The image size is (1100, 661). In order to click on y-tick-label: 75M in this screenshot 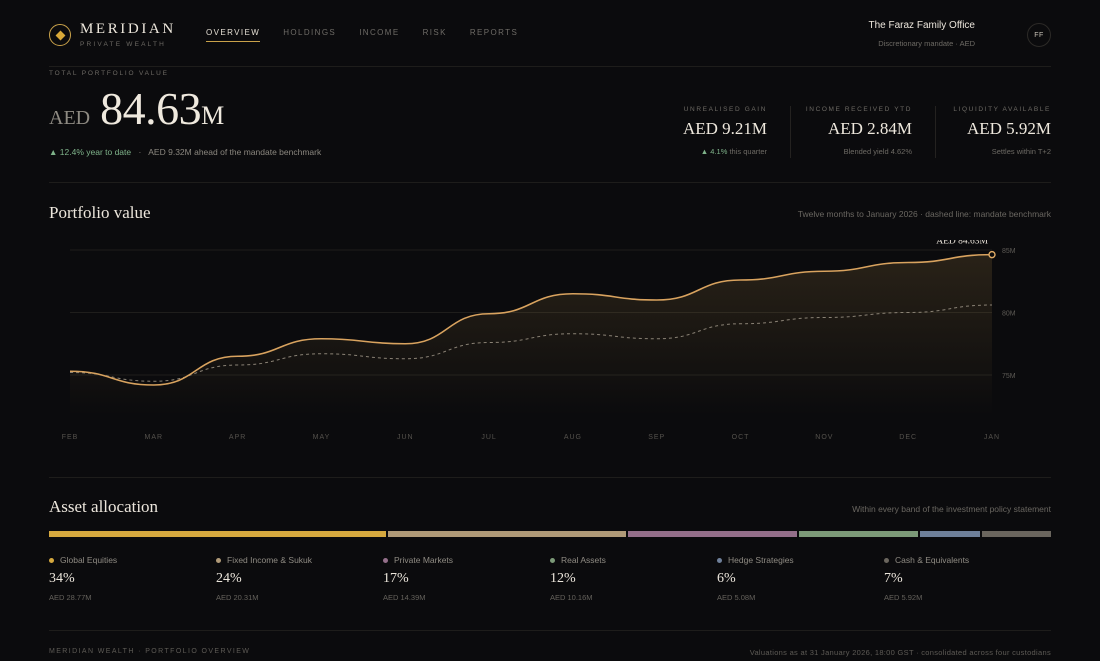, I will do `click(1009, 376)`.